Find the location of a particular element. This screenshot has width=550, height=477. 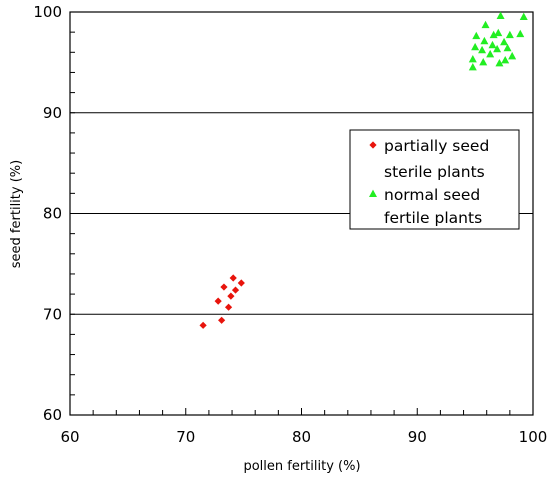

y-tick-label: 100 is located at coordinates (47, 12).